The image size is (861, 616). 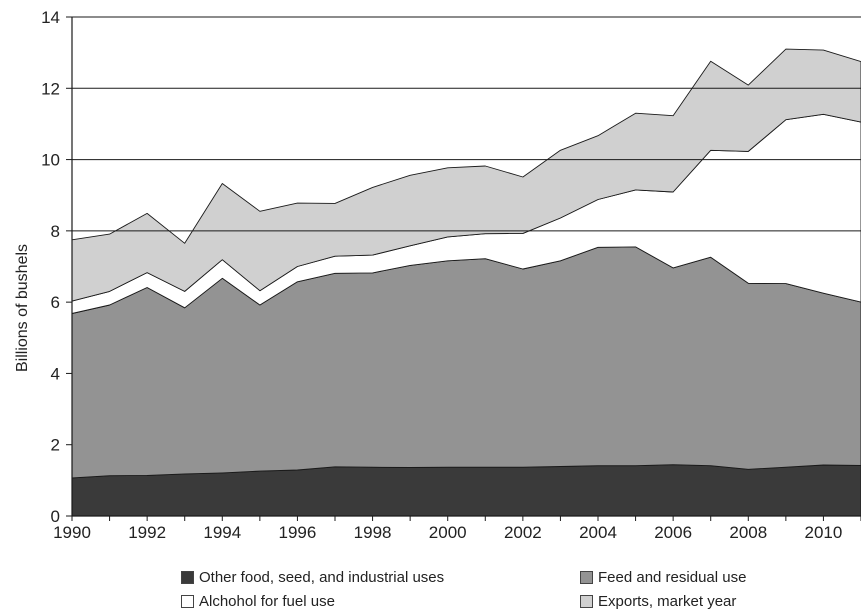 I want to click on x-tick-label: 1992, so click(x=147, y=532).